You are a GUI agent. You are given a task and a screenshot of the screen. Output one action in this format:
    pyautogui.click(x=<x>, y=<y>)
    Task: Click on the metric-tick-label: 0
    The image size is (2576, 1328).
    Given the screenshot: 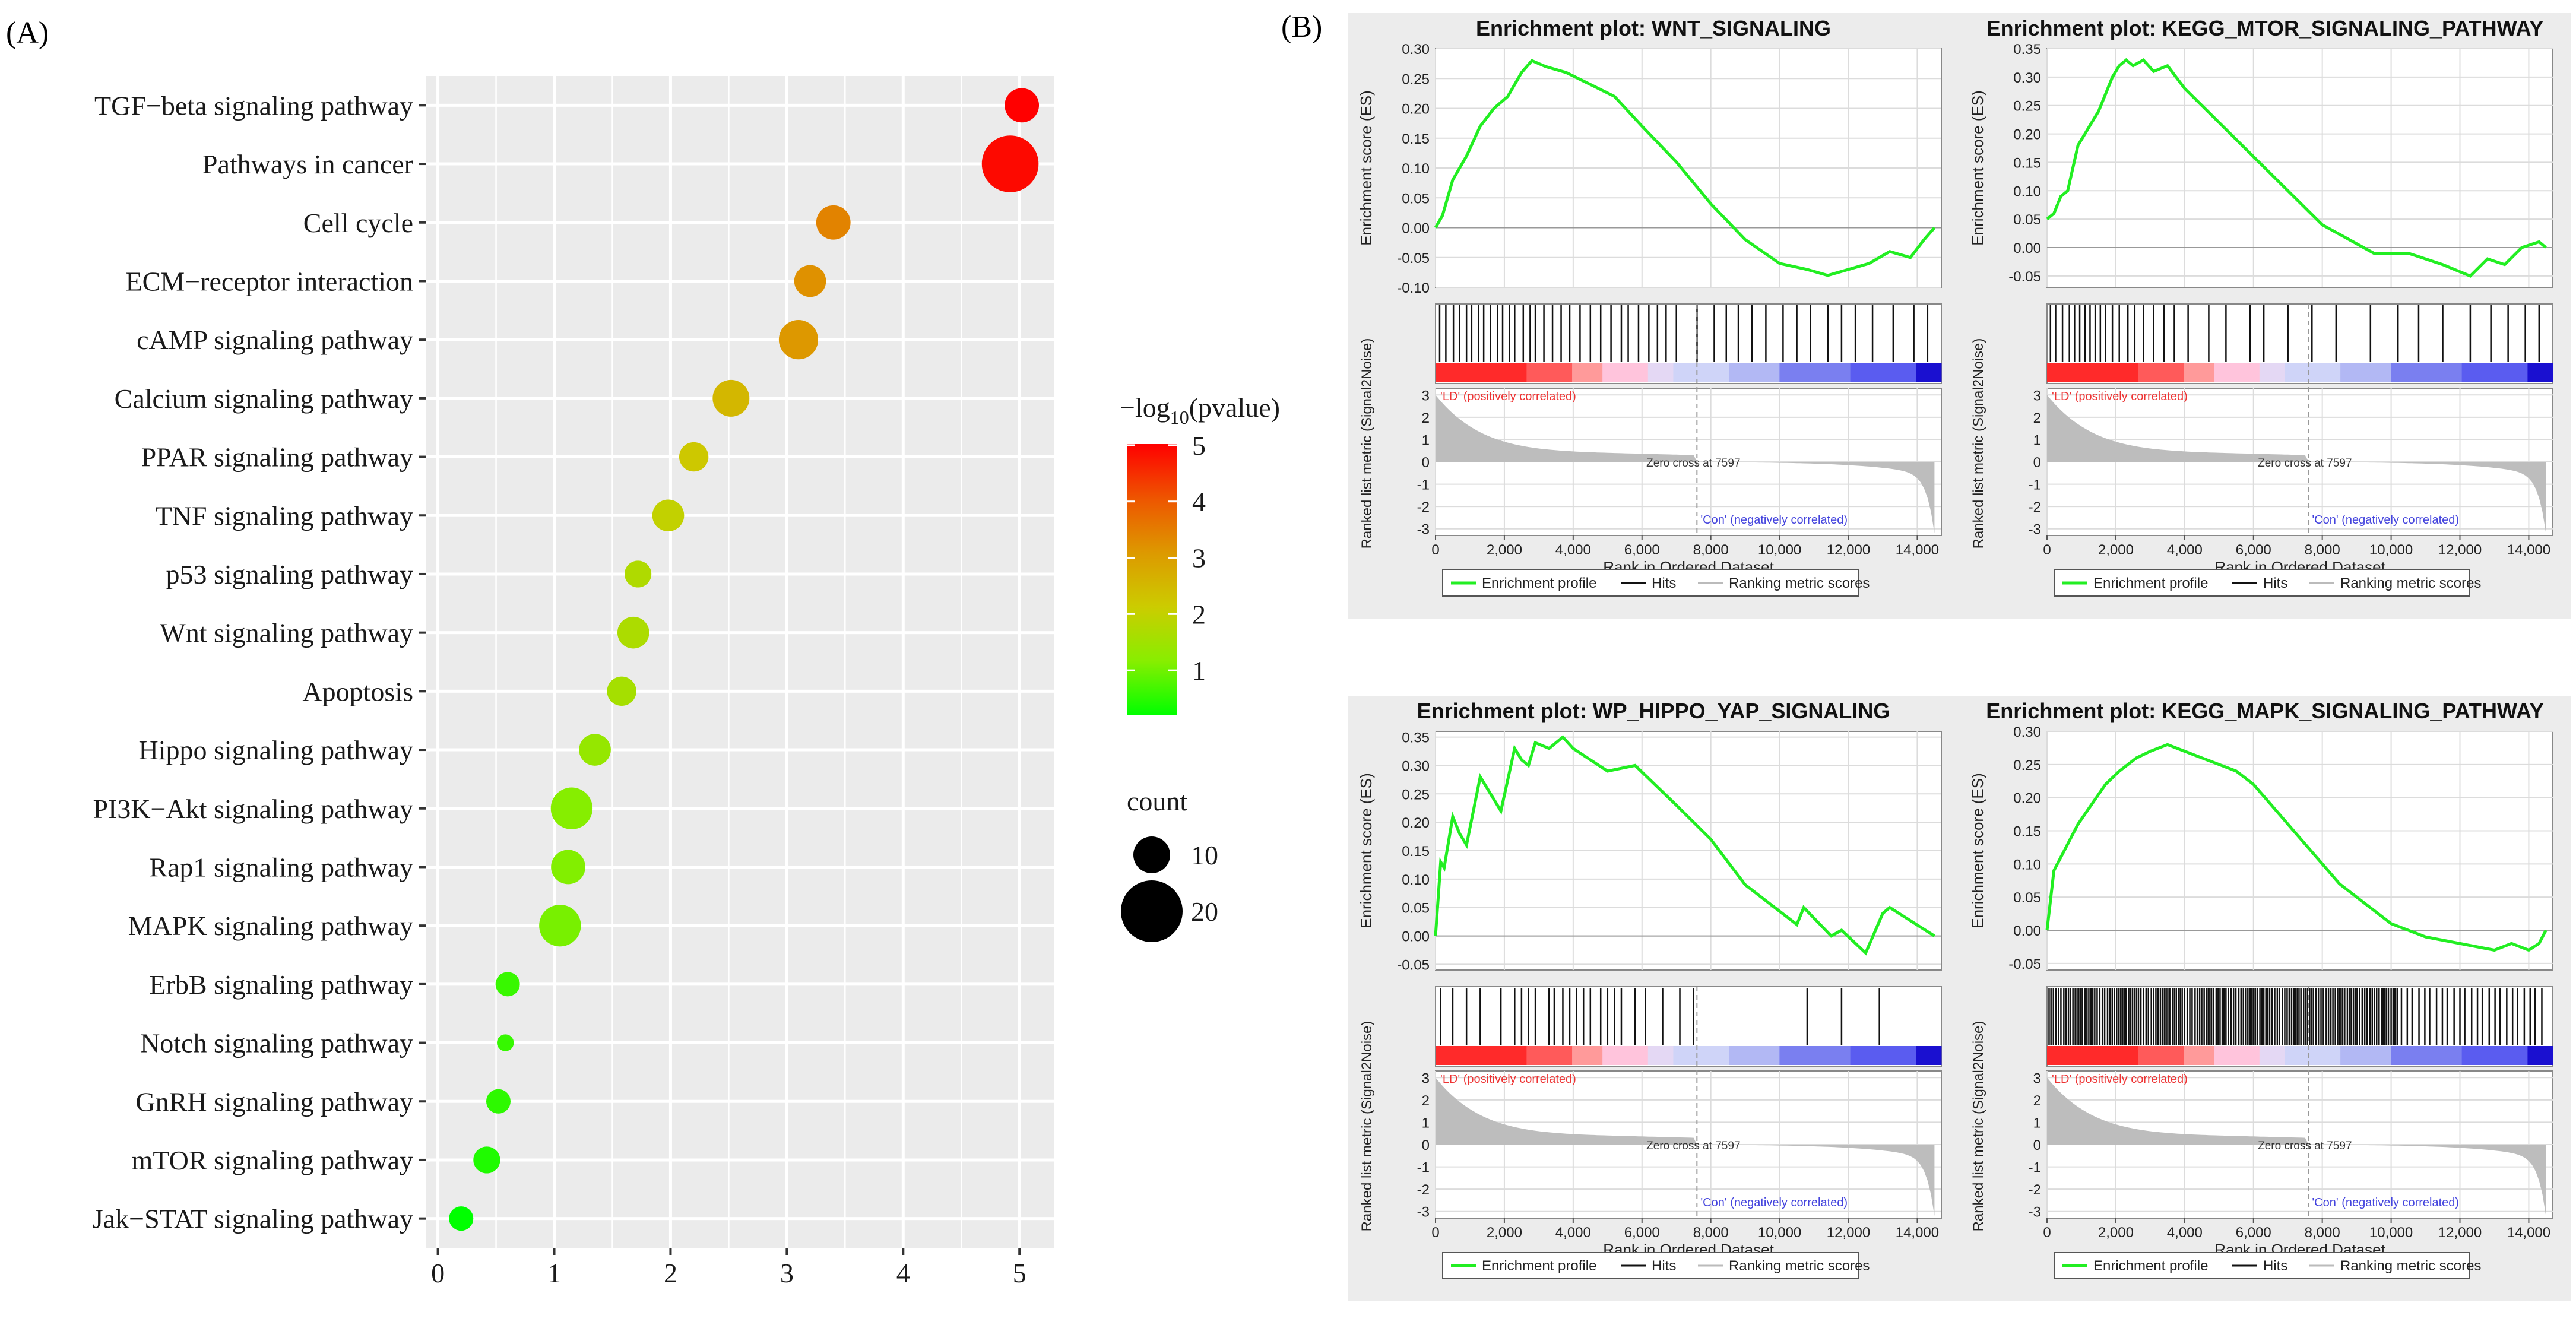 What is the action you would take?
    pyautogui.click(x=2037, y=1145)
    